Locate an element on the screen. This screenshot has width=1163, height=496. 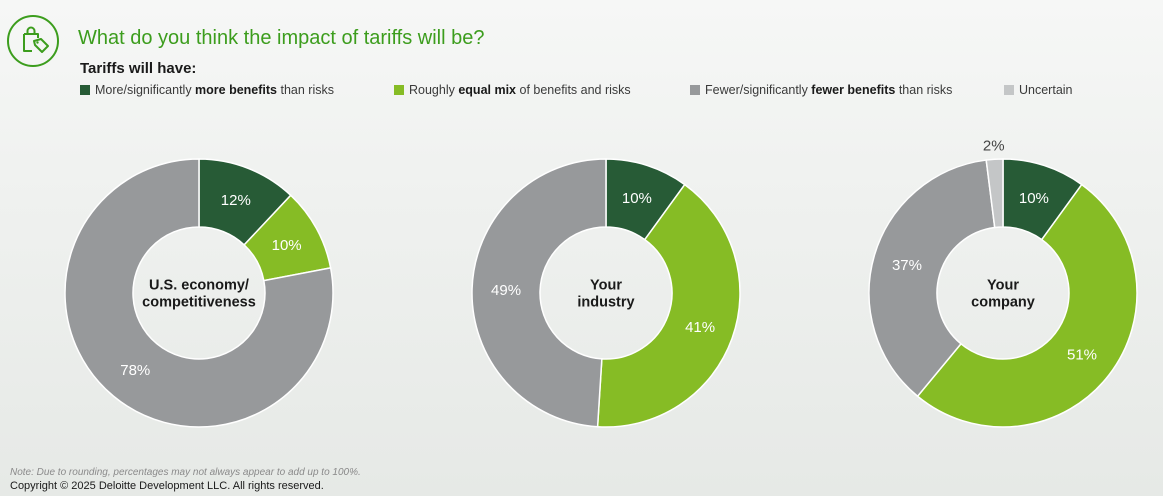
donut-us-economy-center-label: competitiveness is located at coordinates (199, 303).